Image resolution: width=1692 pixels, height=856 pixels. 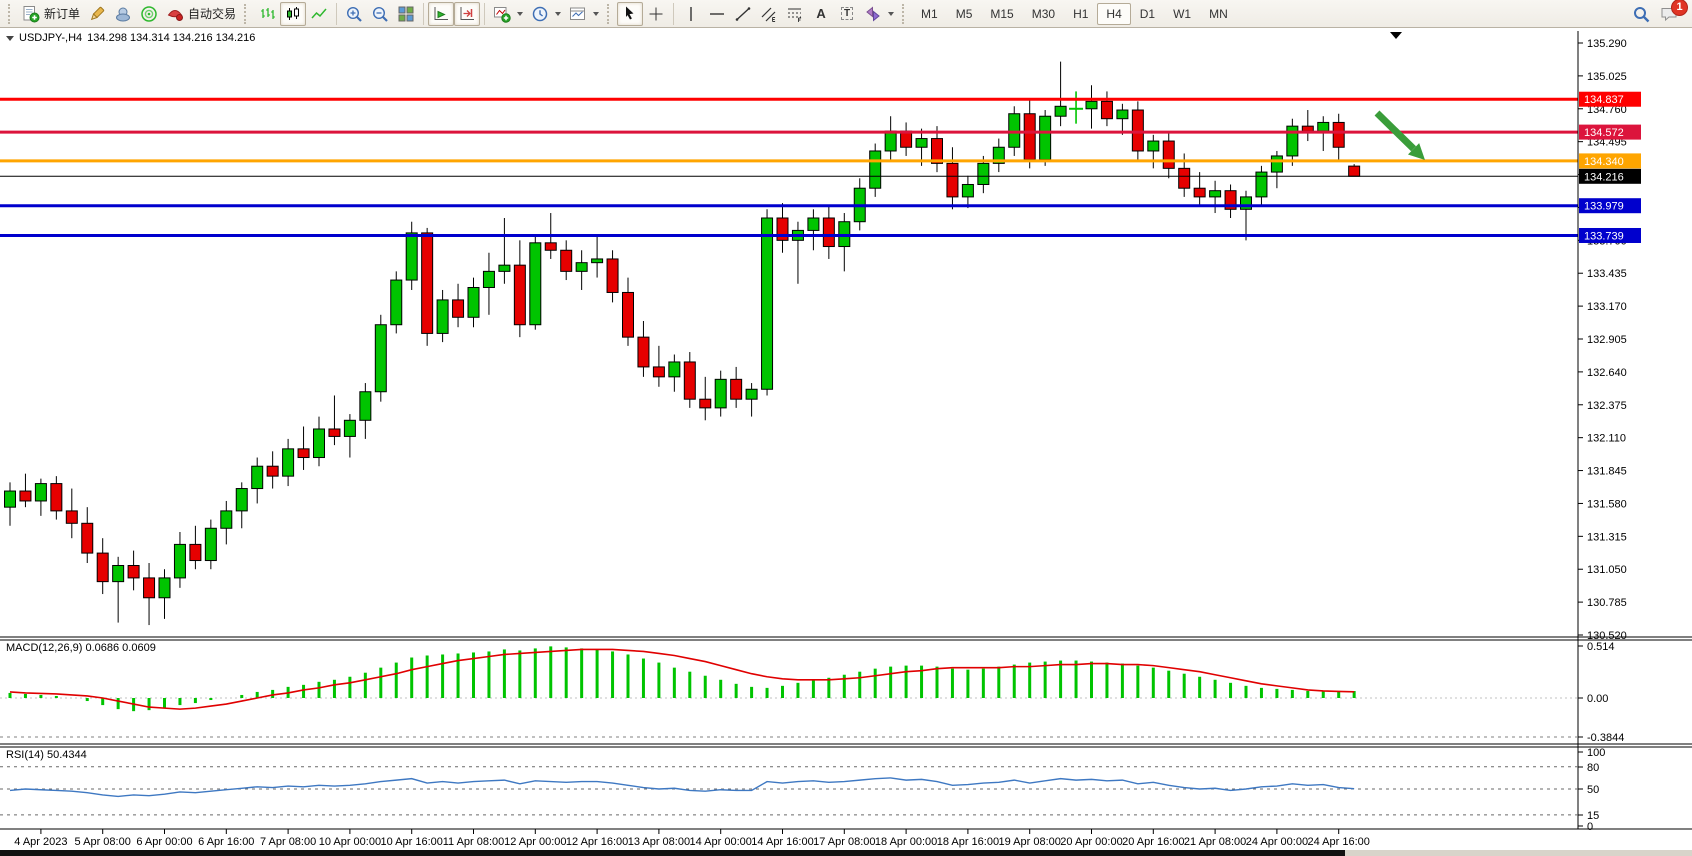 I want to click on price-level-badge-label: 134.340, so click(x=1604, y=162).